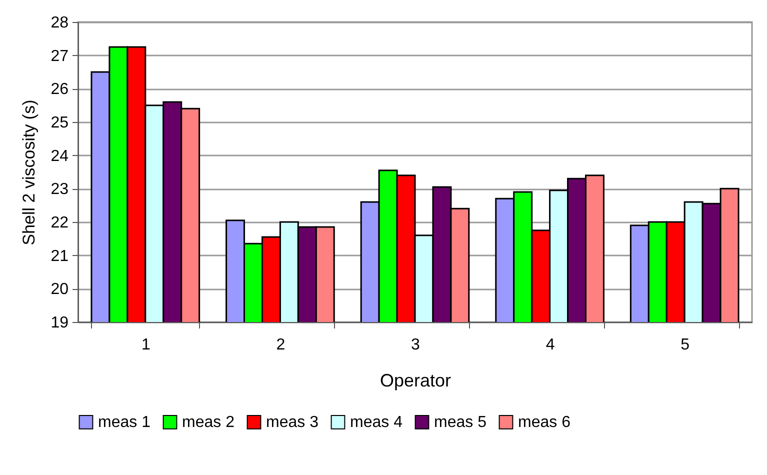 This screenshot has height=475, width=767. I want to click on y-tick-label: 27, so click(59, 56).